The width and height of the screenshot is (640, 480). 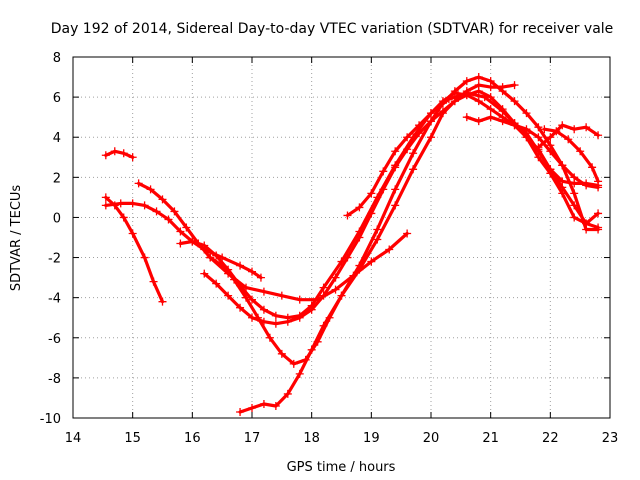 What do you see at coordinates (57, 178) in the screenshot?
I see `y-tick-label: 2` at bounding box center [57, 178].